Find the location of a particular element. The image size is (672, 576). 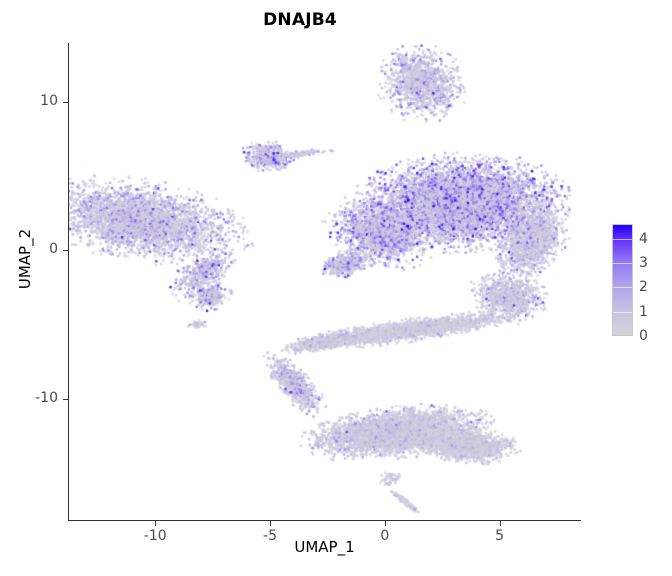

y-axis-line is located at coordinates (68, 282).